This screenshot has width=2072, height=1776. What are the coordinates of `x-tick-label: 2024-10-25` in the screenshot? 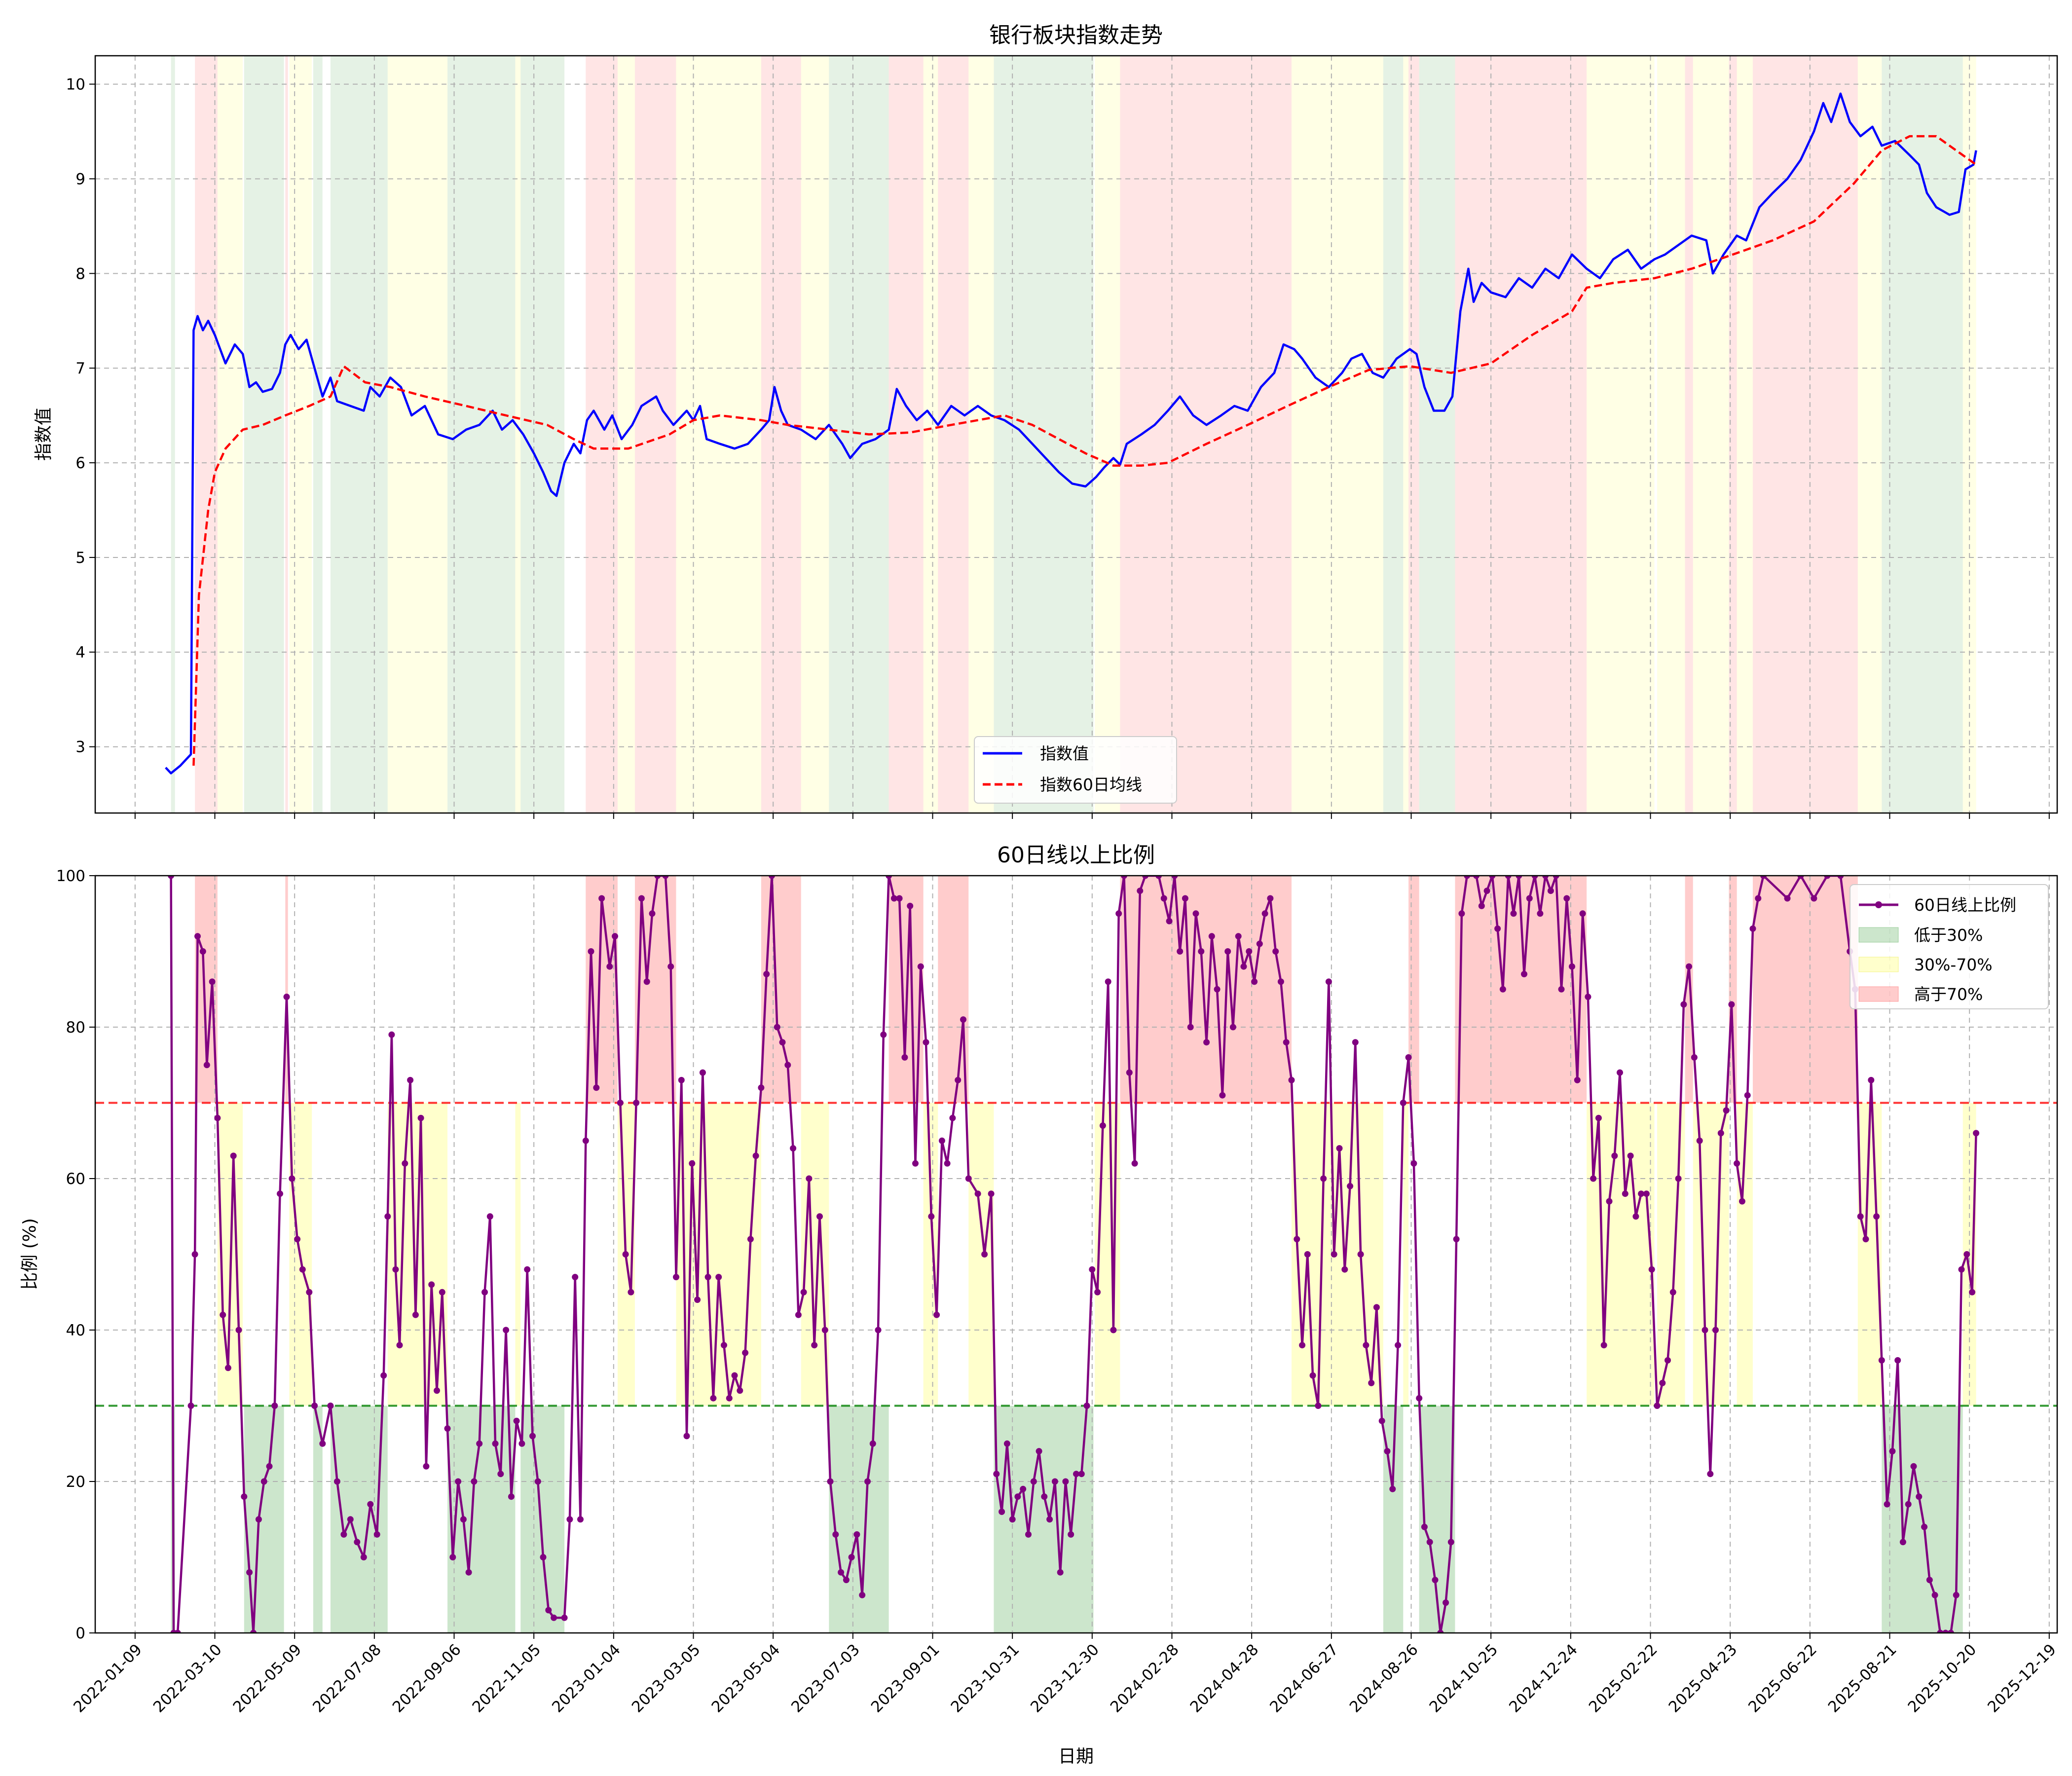 It's located at (1464, 1679).